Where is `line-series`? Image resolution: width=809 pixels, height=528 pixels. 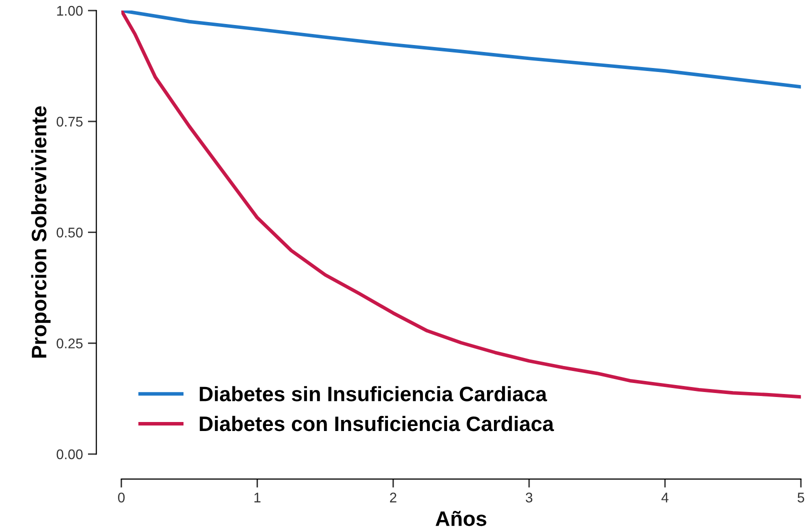 line-series is located at coordinates (461, 49).